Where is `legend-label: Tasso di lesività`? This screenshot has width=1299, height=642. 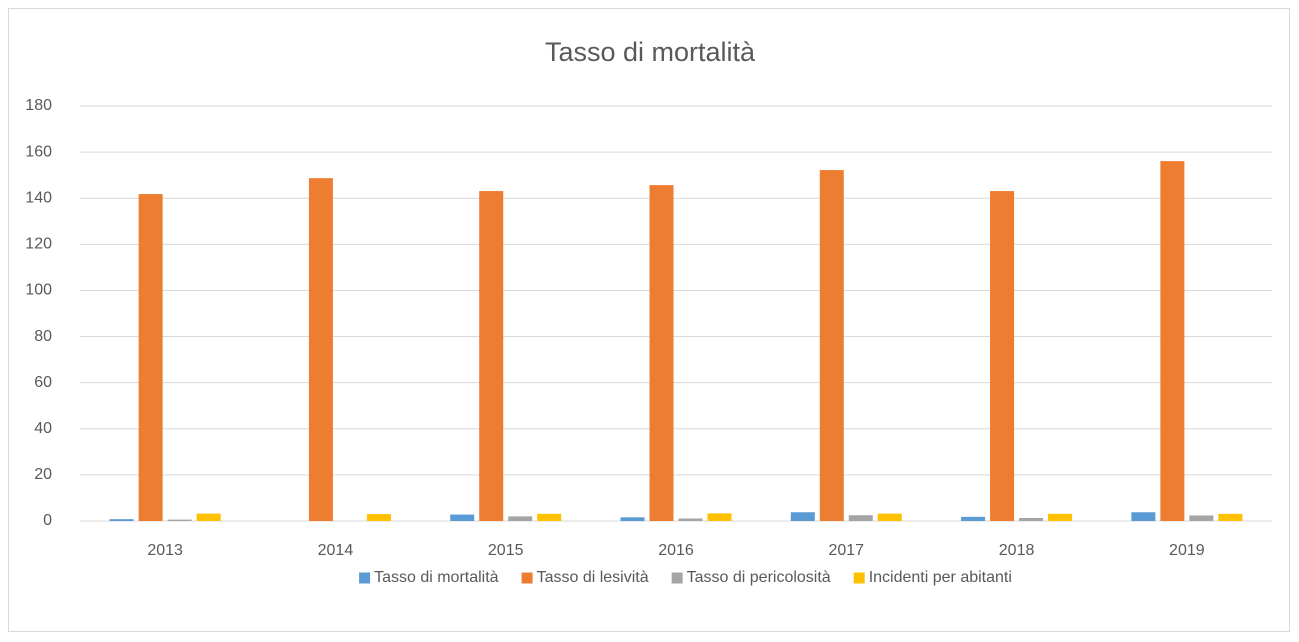
legend-label: Tasso di lesività is located at coordinates (593, 577).